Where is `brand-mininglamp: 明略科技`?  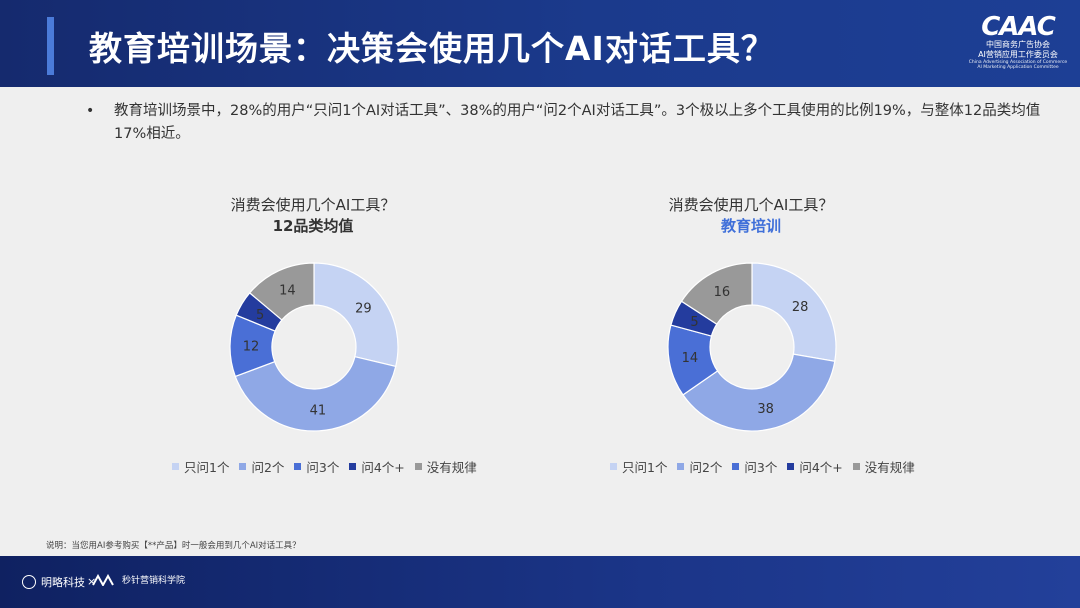 brand-mininglamp: 明略科技 is located at coordinates (53, 582).